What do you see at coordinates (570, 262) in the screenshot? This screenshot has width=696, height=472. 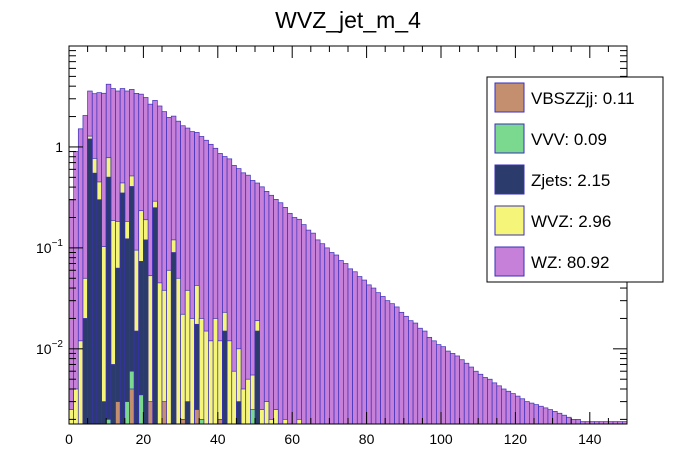 I see `legend-label-wz: WZ: 80.92` at bounding box center [570, 262].